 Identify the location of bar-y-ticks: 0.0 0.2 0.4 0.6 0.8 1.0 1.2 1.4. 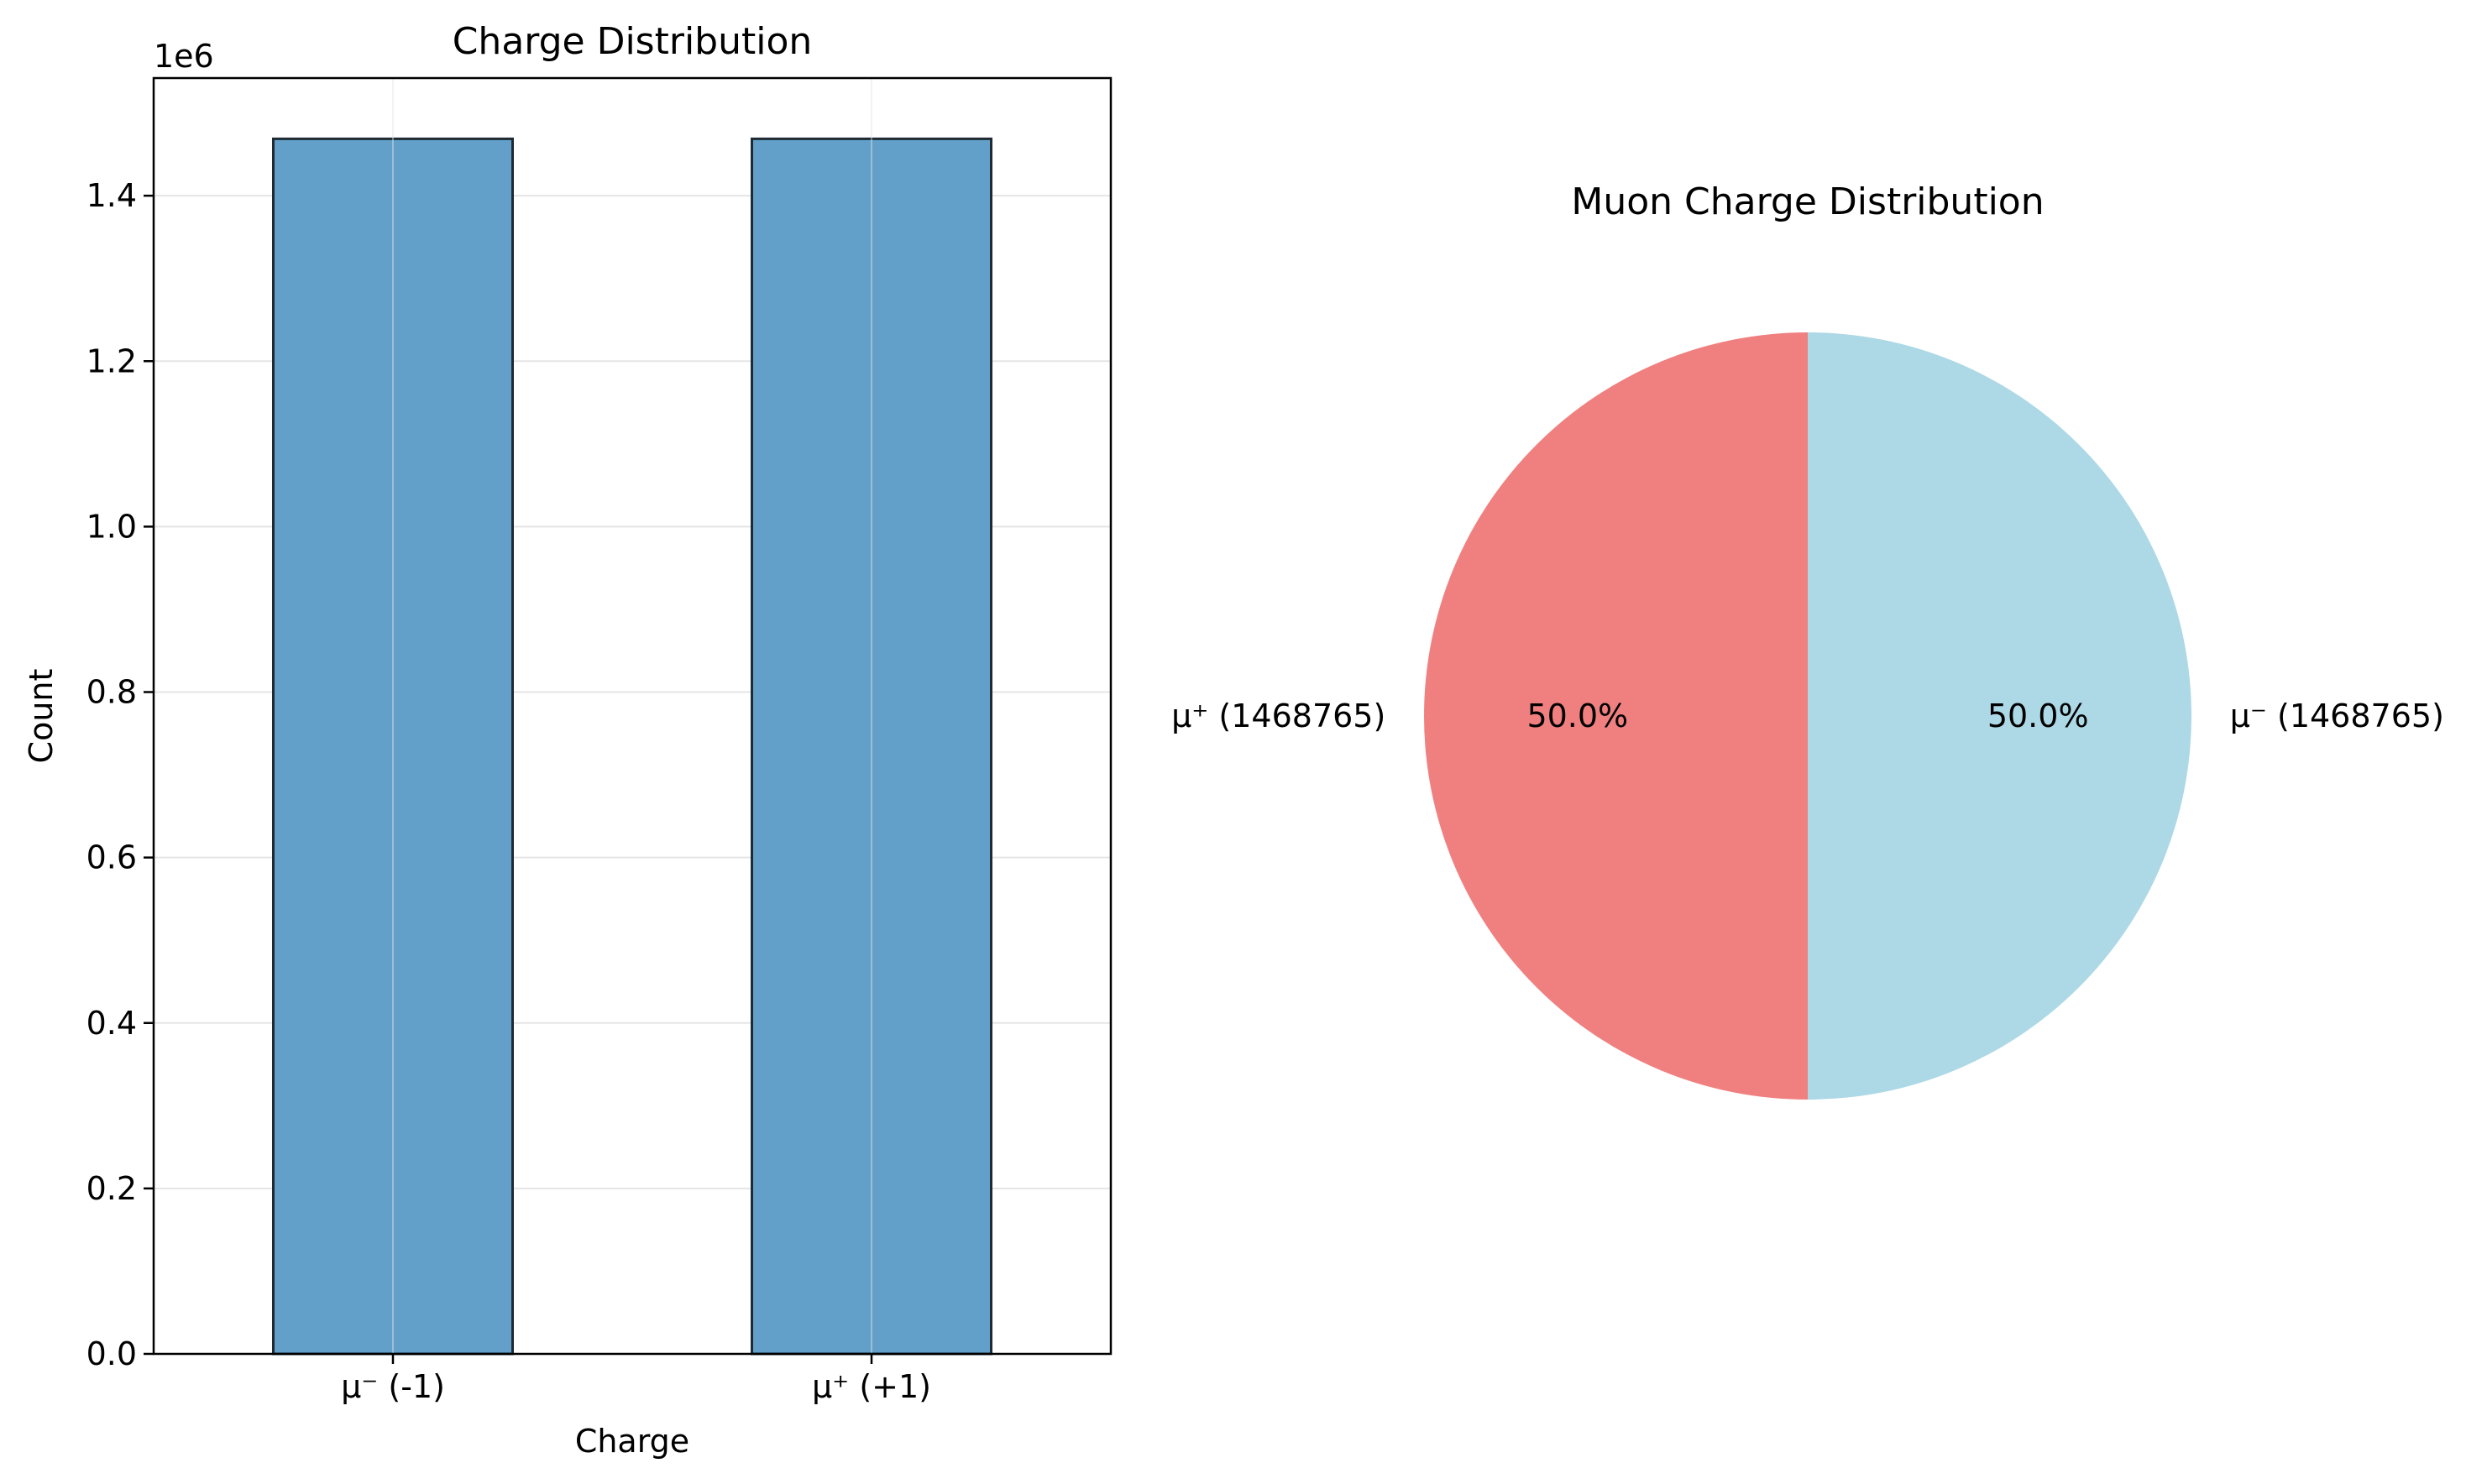
(120, 774).